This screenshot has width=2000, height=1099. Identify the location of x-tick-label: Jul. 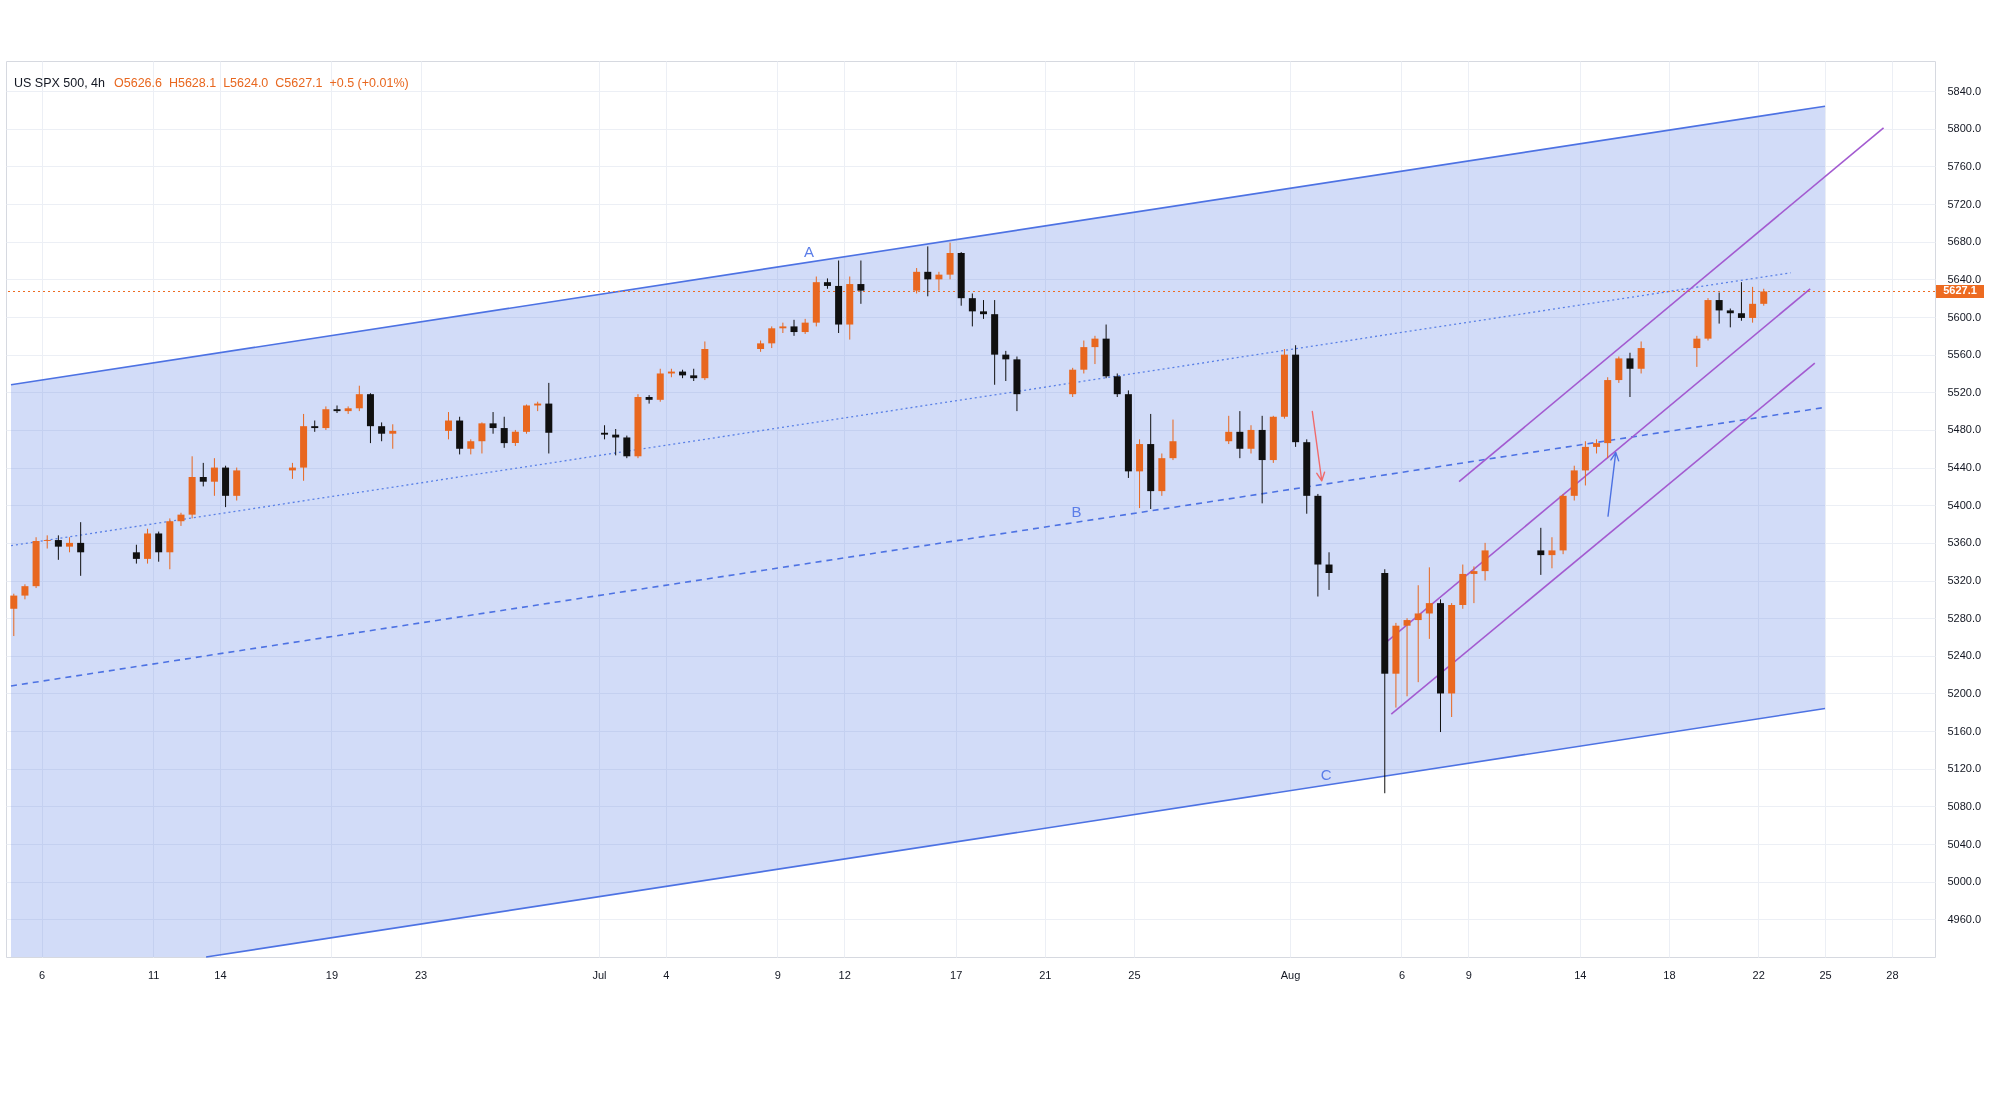
(599, 974).